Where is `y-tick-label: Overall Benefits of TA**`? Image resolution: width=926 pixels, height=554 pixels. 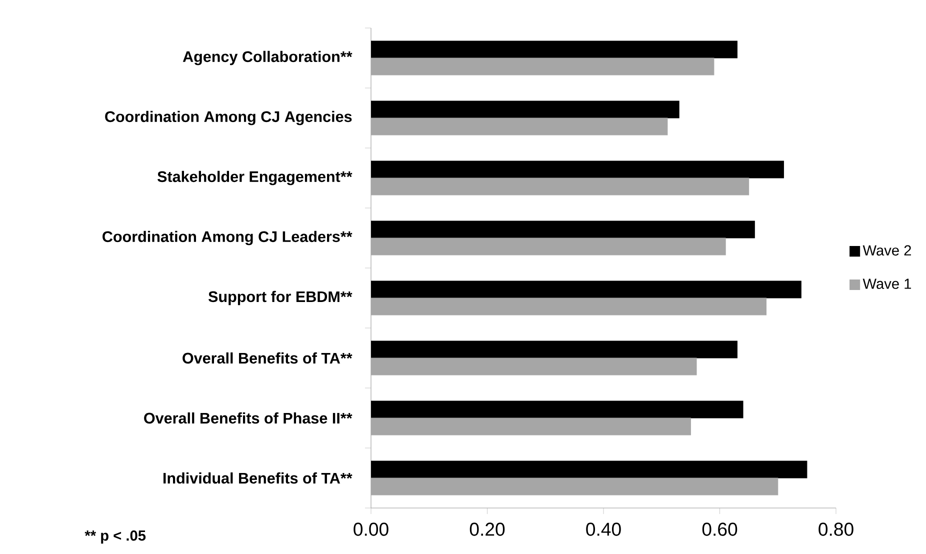
y-tick-label: Overall Benefits of TA** is located at coordinates (267, 358).